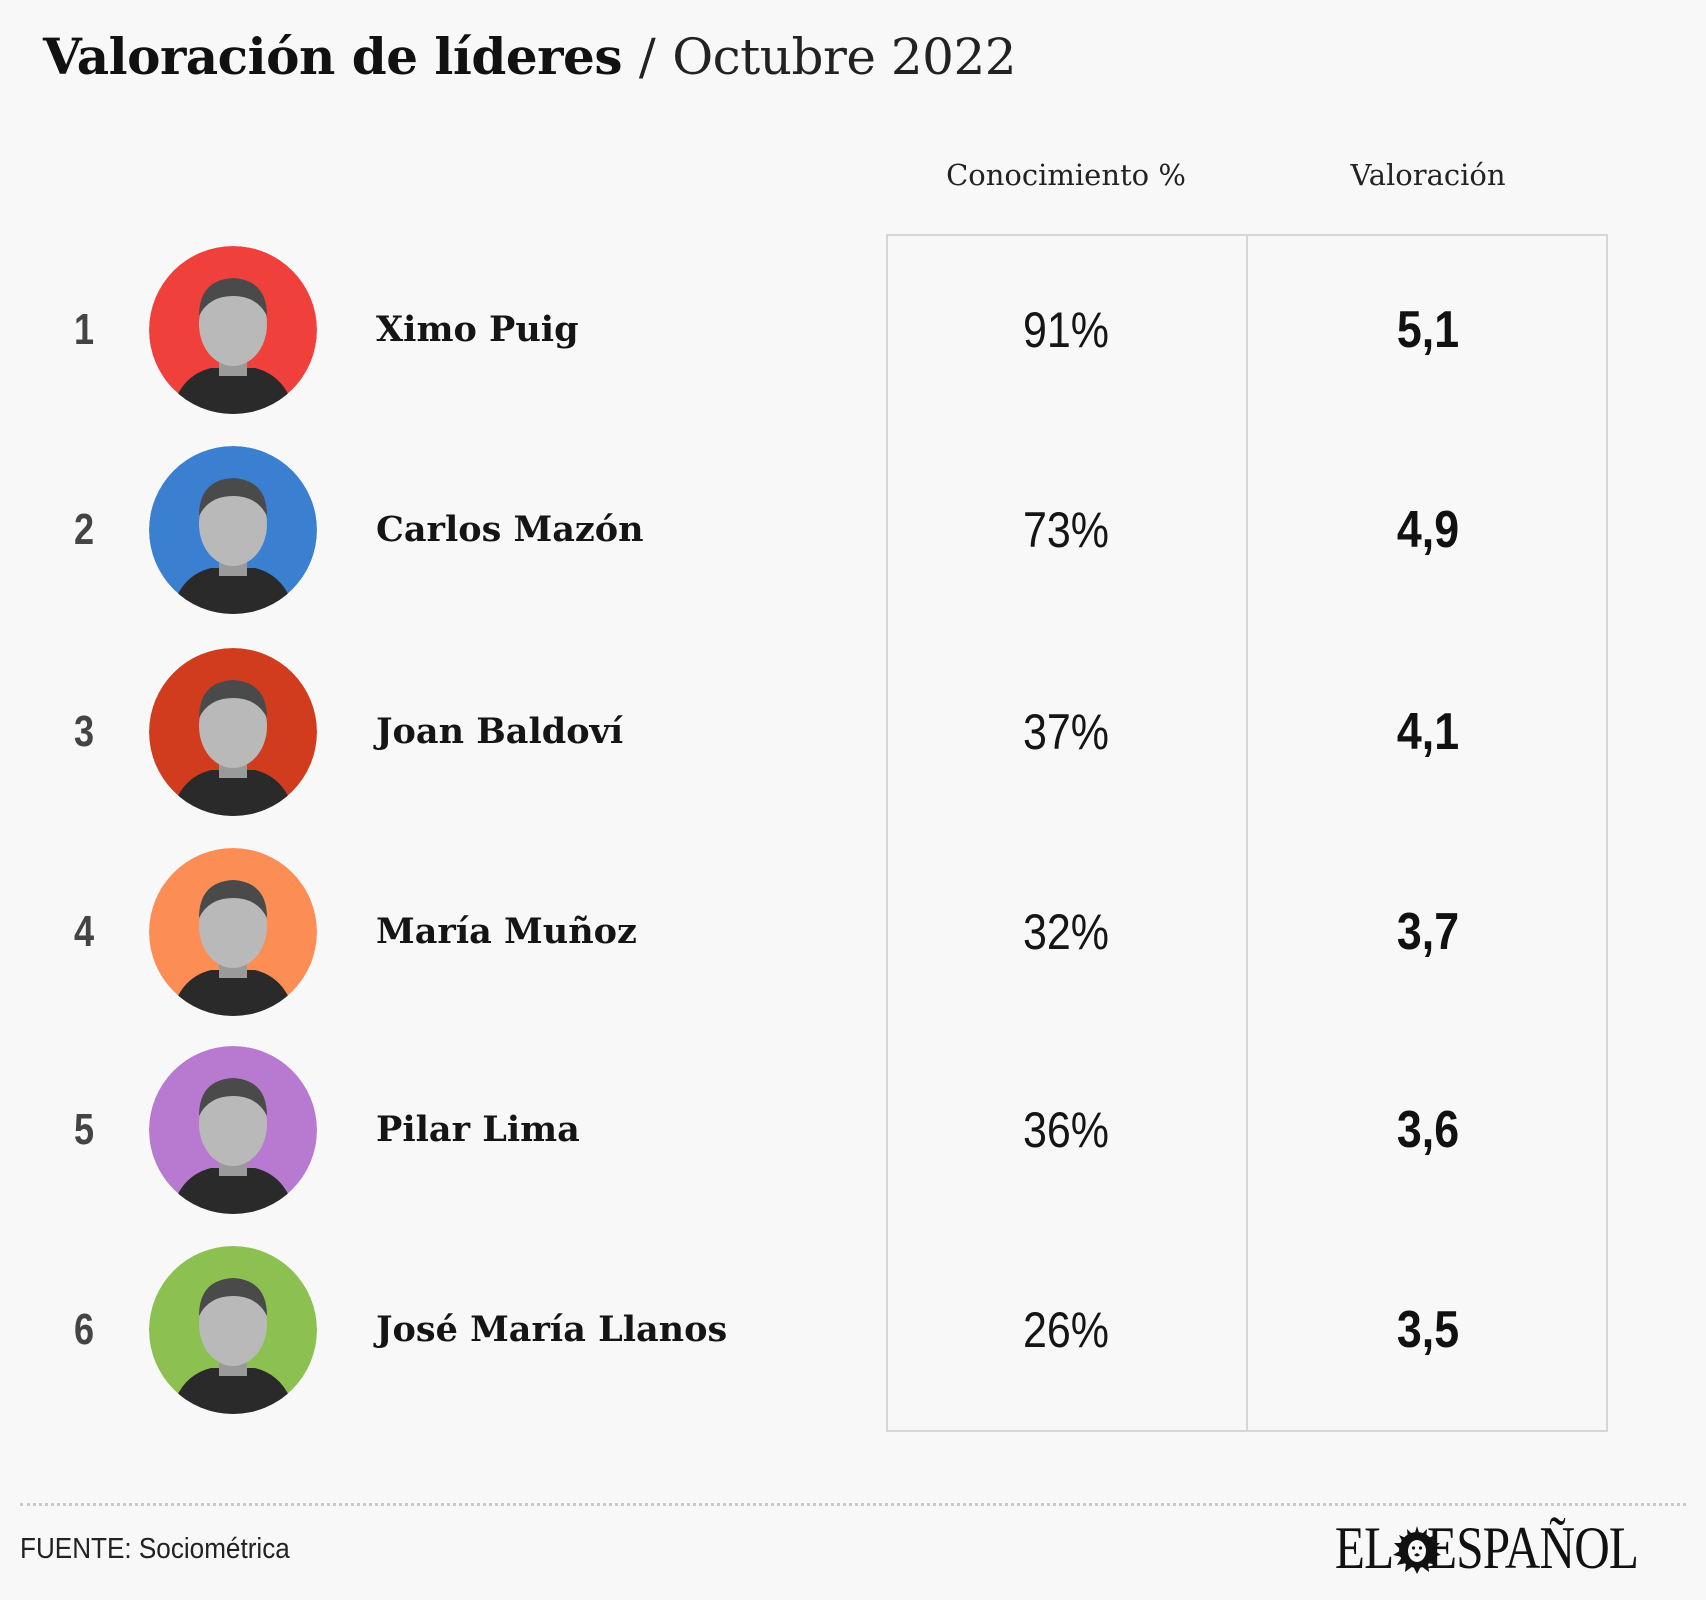 The image size is (1706, 1600). What do you see at coordinates (1428, 330) in the screenshot?
I see `rating-value: 5,1` at bounding box center [1428, 330].